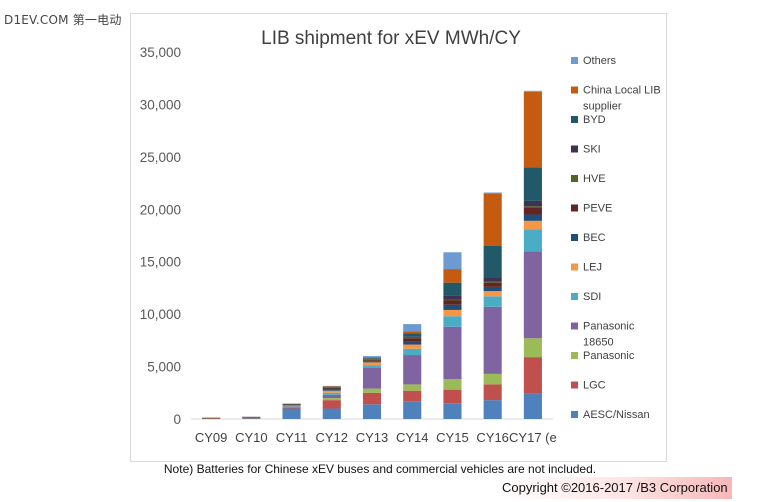  Describe the element at coordinates (160, 157) in the screenshot. I see `y-tick-label: 25,000` at that location.